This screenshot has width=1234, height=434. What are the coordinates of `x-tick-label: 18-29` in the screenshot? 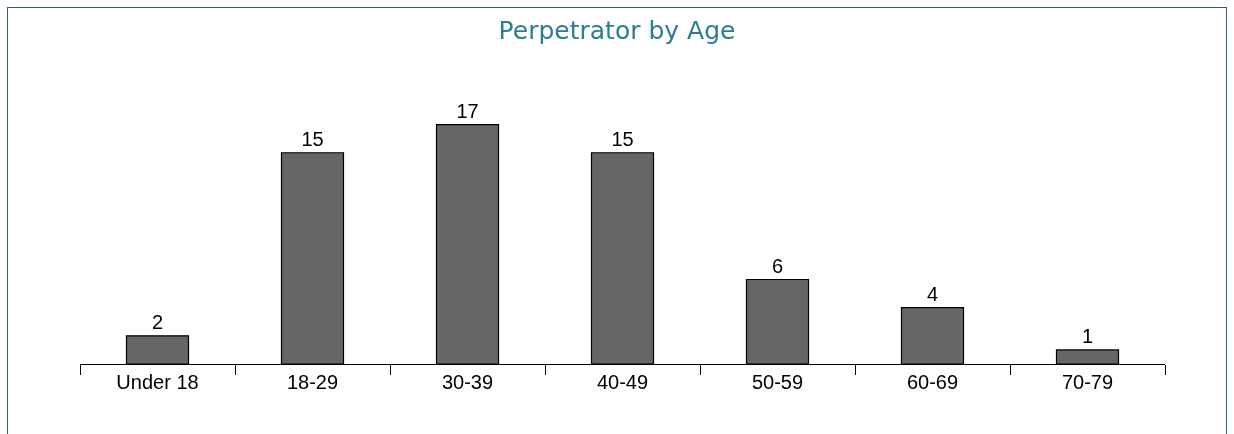 It's located at (312, 382).